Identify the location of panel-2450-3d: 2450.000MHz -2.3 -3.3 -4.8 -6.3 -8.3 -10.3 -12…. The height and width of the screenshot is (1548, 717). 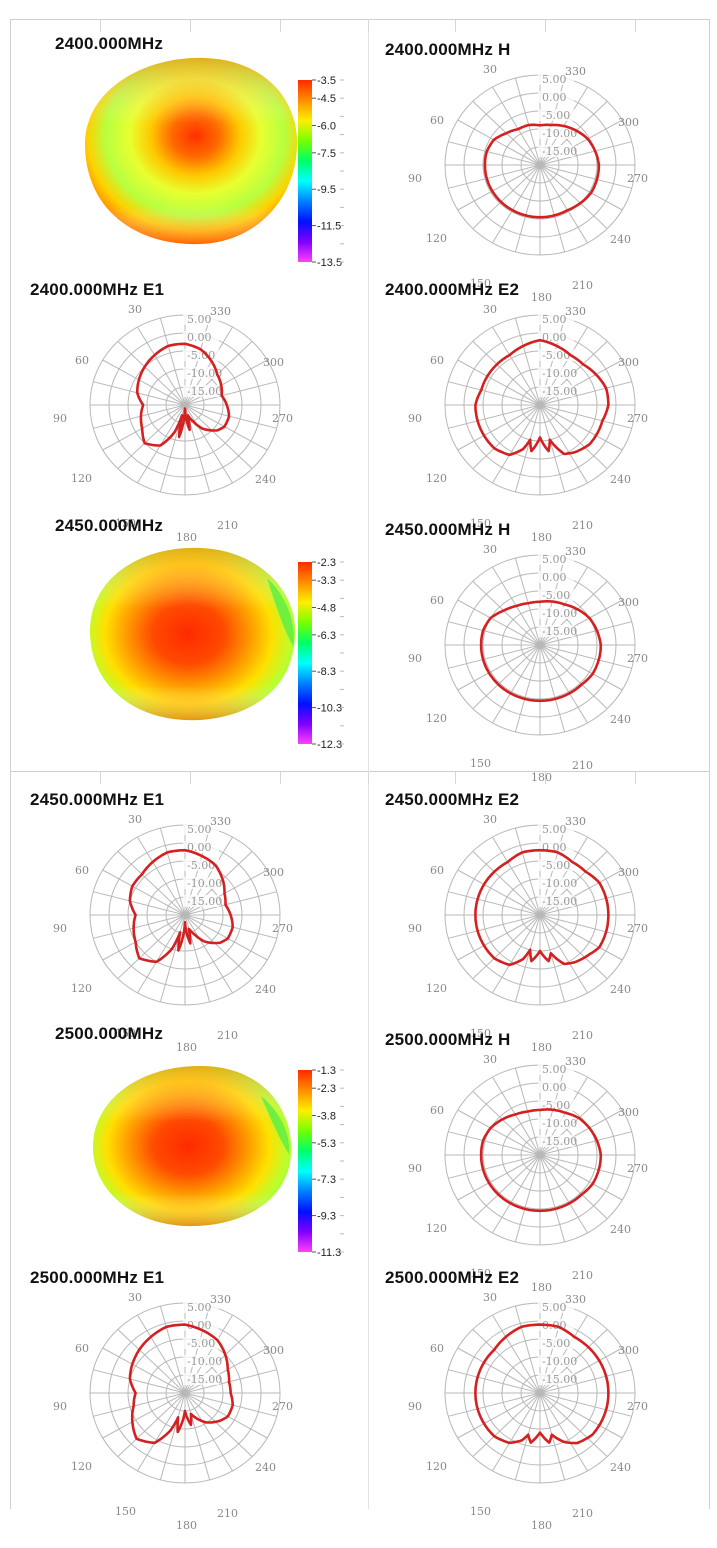
(220, 637).